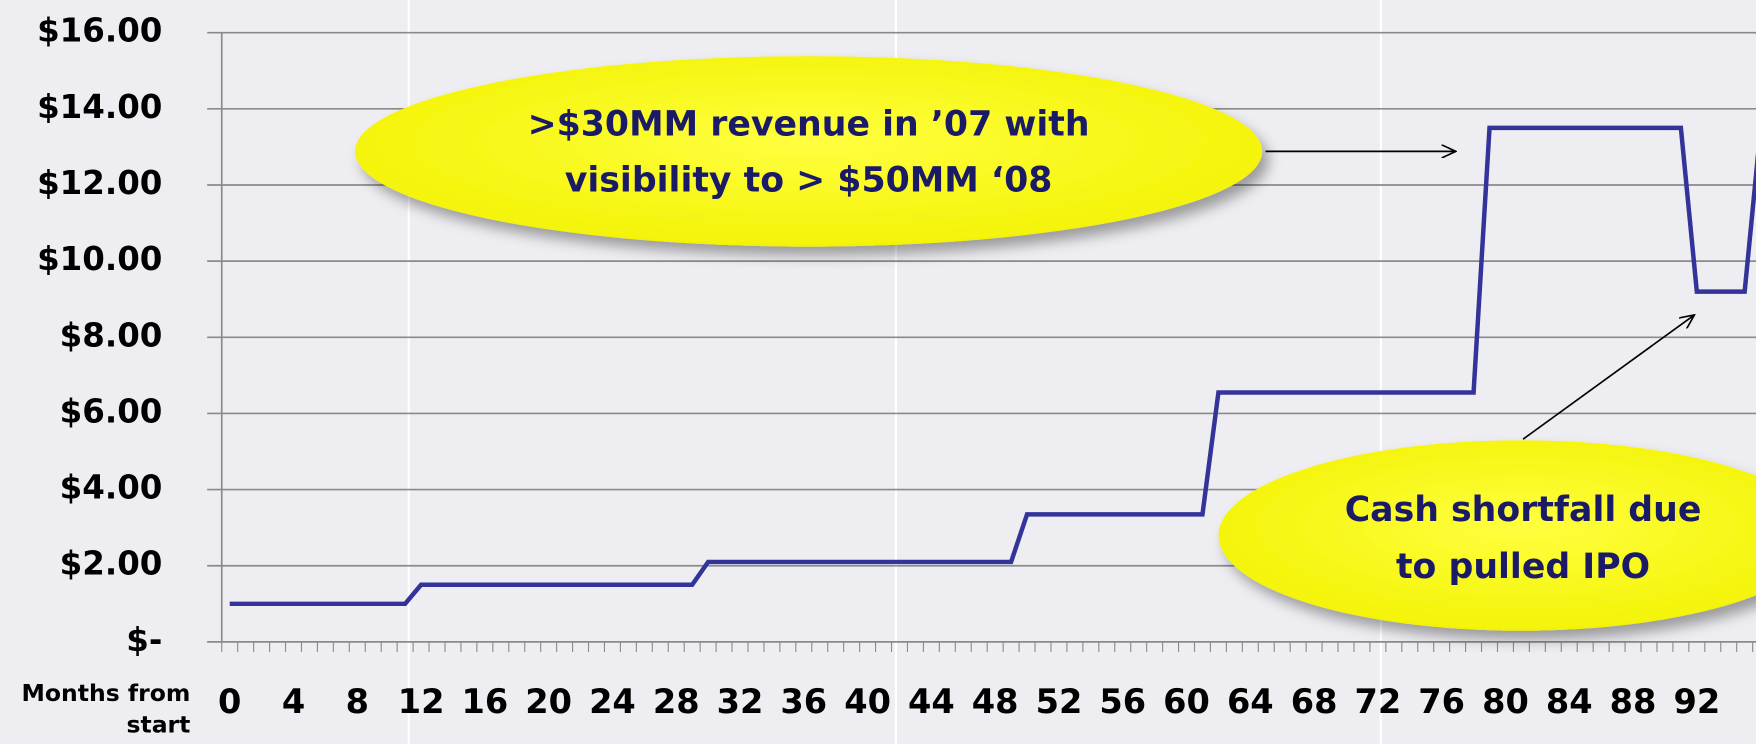  Describe the element at coordinates (293, 701) in the screenshot. I see `x-tick-label: 4` at that location.